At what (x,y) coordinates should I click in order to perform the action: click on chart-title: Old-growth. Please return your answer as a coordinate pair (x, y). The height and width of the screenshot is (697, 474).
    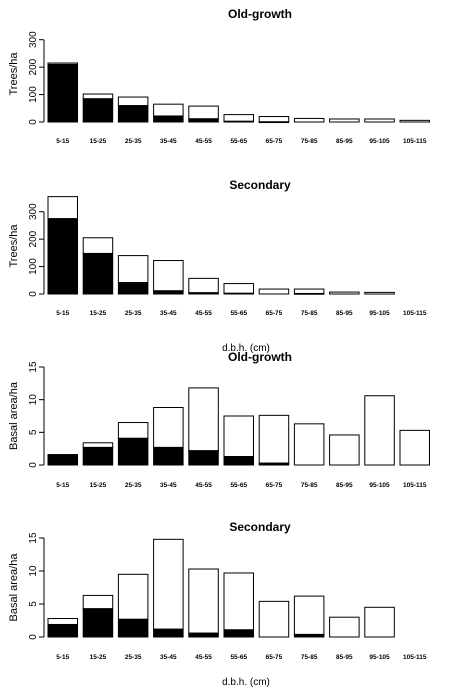
    Looking at the image, I should click on (260, 14).